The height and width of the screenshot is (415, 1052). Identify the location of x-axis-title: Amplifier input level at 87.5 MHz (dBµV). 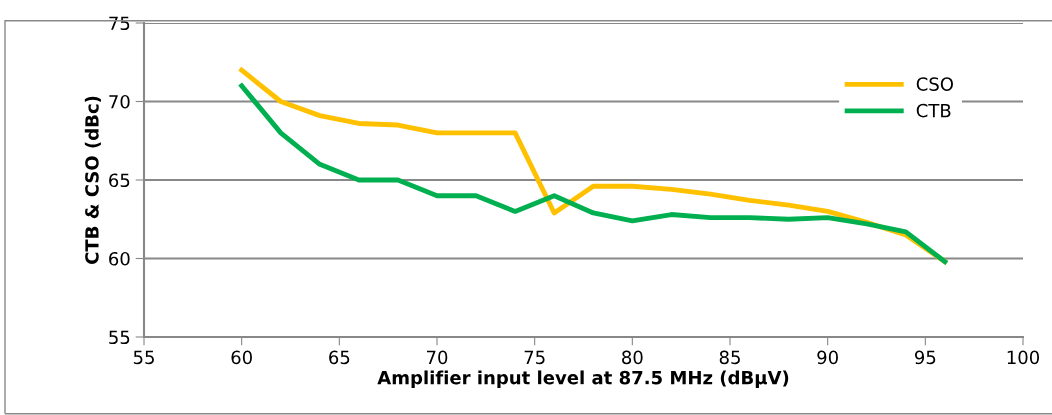
(583, 379).